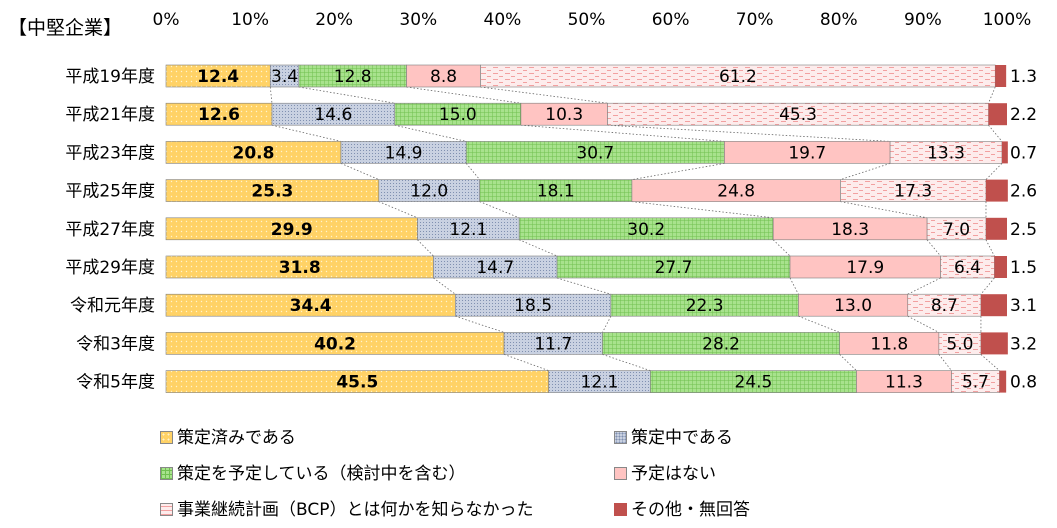 The width and height of the screenshot is (1057, 528). Describe the element at coordinates (112, 306) in the screenshot. I see `category-label: 令和元年度` at that location.